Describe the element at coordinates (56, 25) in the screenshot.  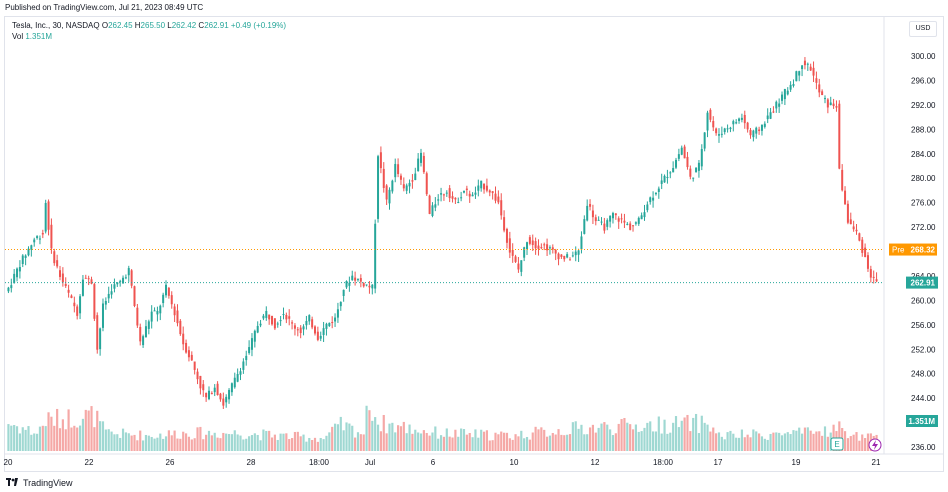
I see `symbol-title: Tesla, Inc., 30, NASDAQ` at that location.